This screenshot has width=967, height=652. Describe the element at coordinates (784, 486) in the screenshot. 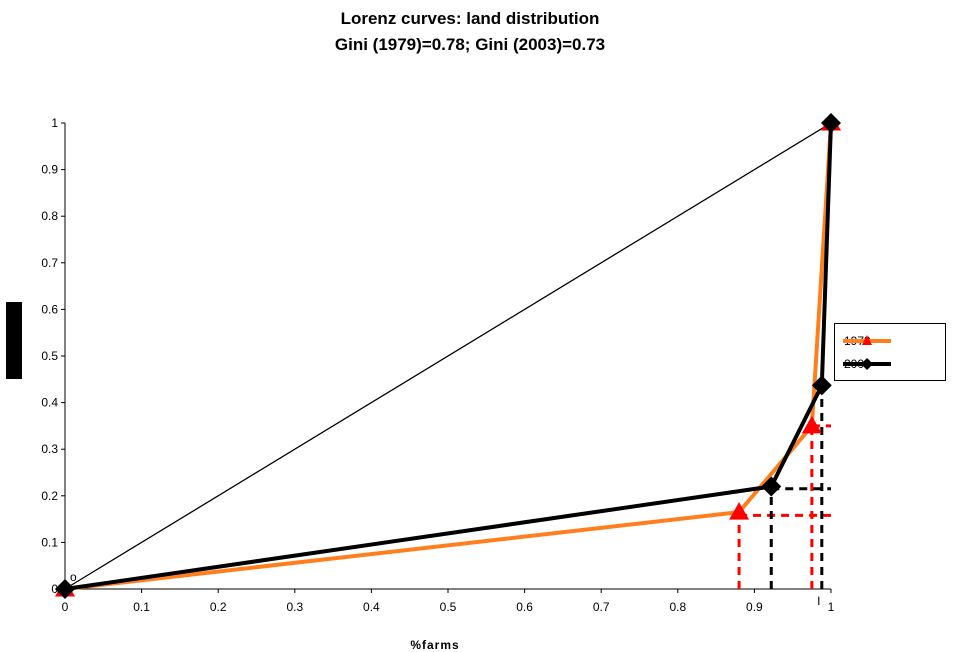

I see `reference-lines` at that location.